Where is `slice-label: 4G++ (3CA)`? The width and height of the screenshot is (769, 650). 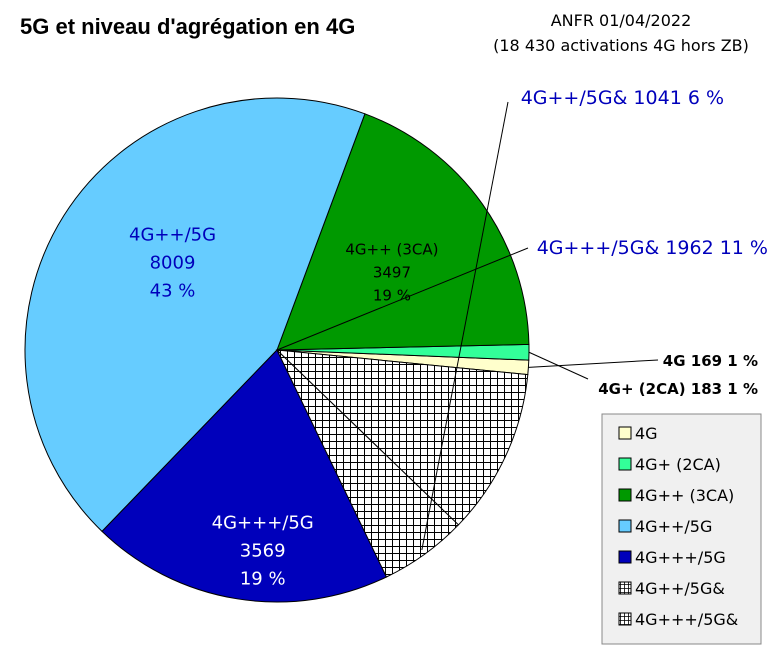
slice-label: 4G++ (3CA) is located at coordinates (391, 250).